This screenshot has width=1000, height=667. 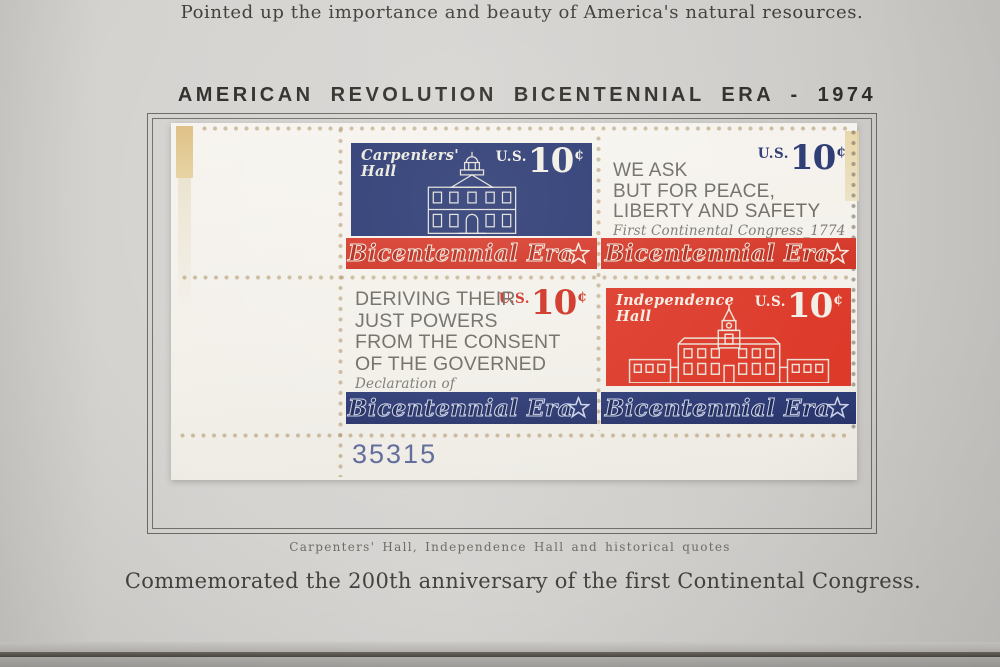 What do you see at coordinates (694, 191) in the screenshot?
I see `quote-line: BUT FOR PEACE,` at bounding box center [694, 191].